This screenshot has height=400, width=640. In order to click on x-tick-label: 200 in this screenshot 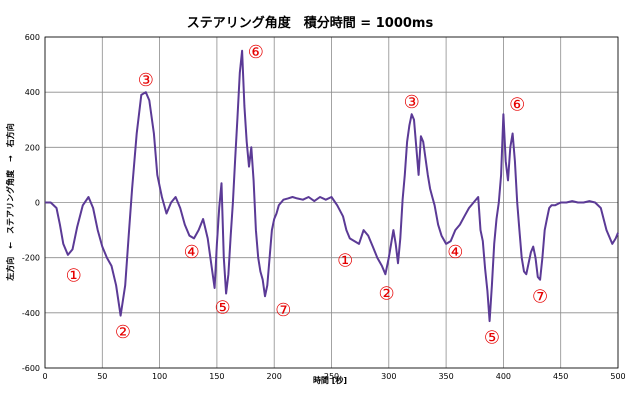, I will do `click(274, 376)`.